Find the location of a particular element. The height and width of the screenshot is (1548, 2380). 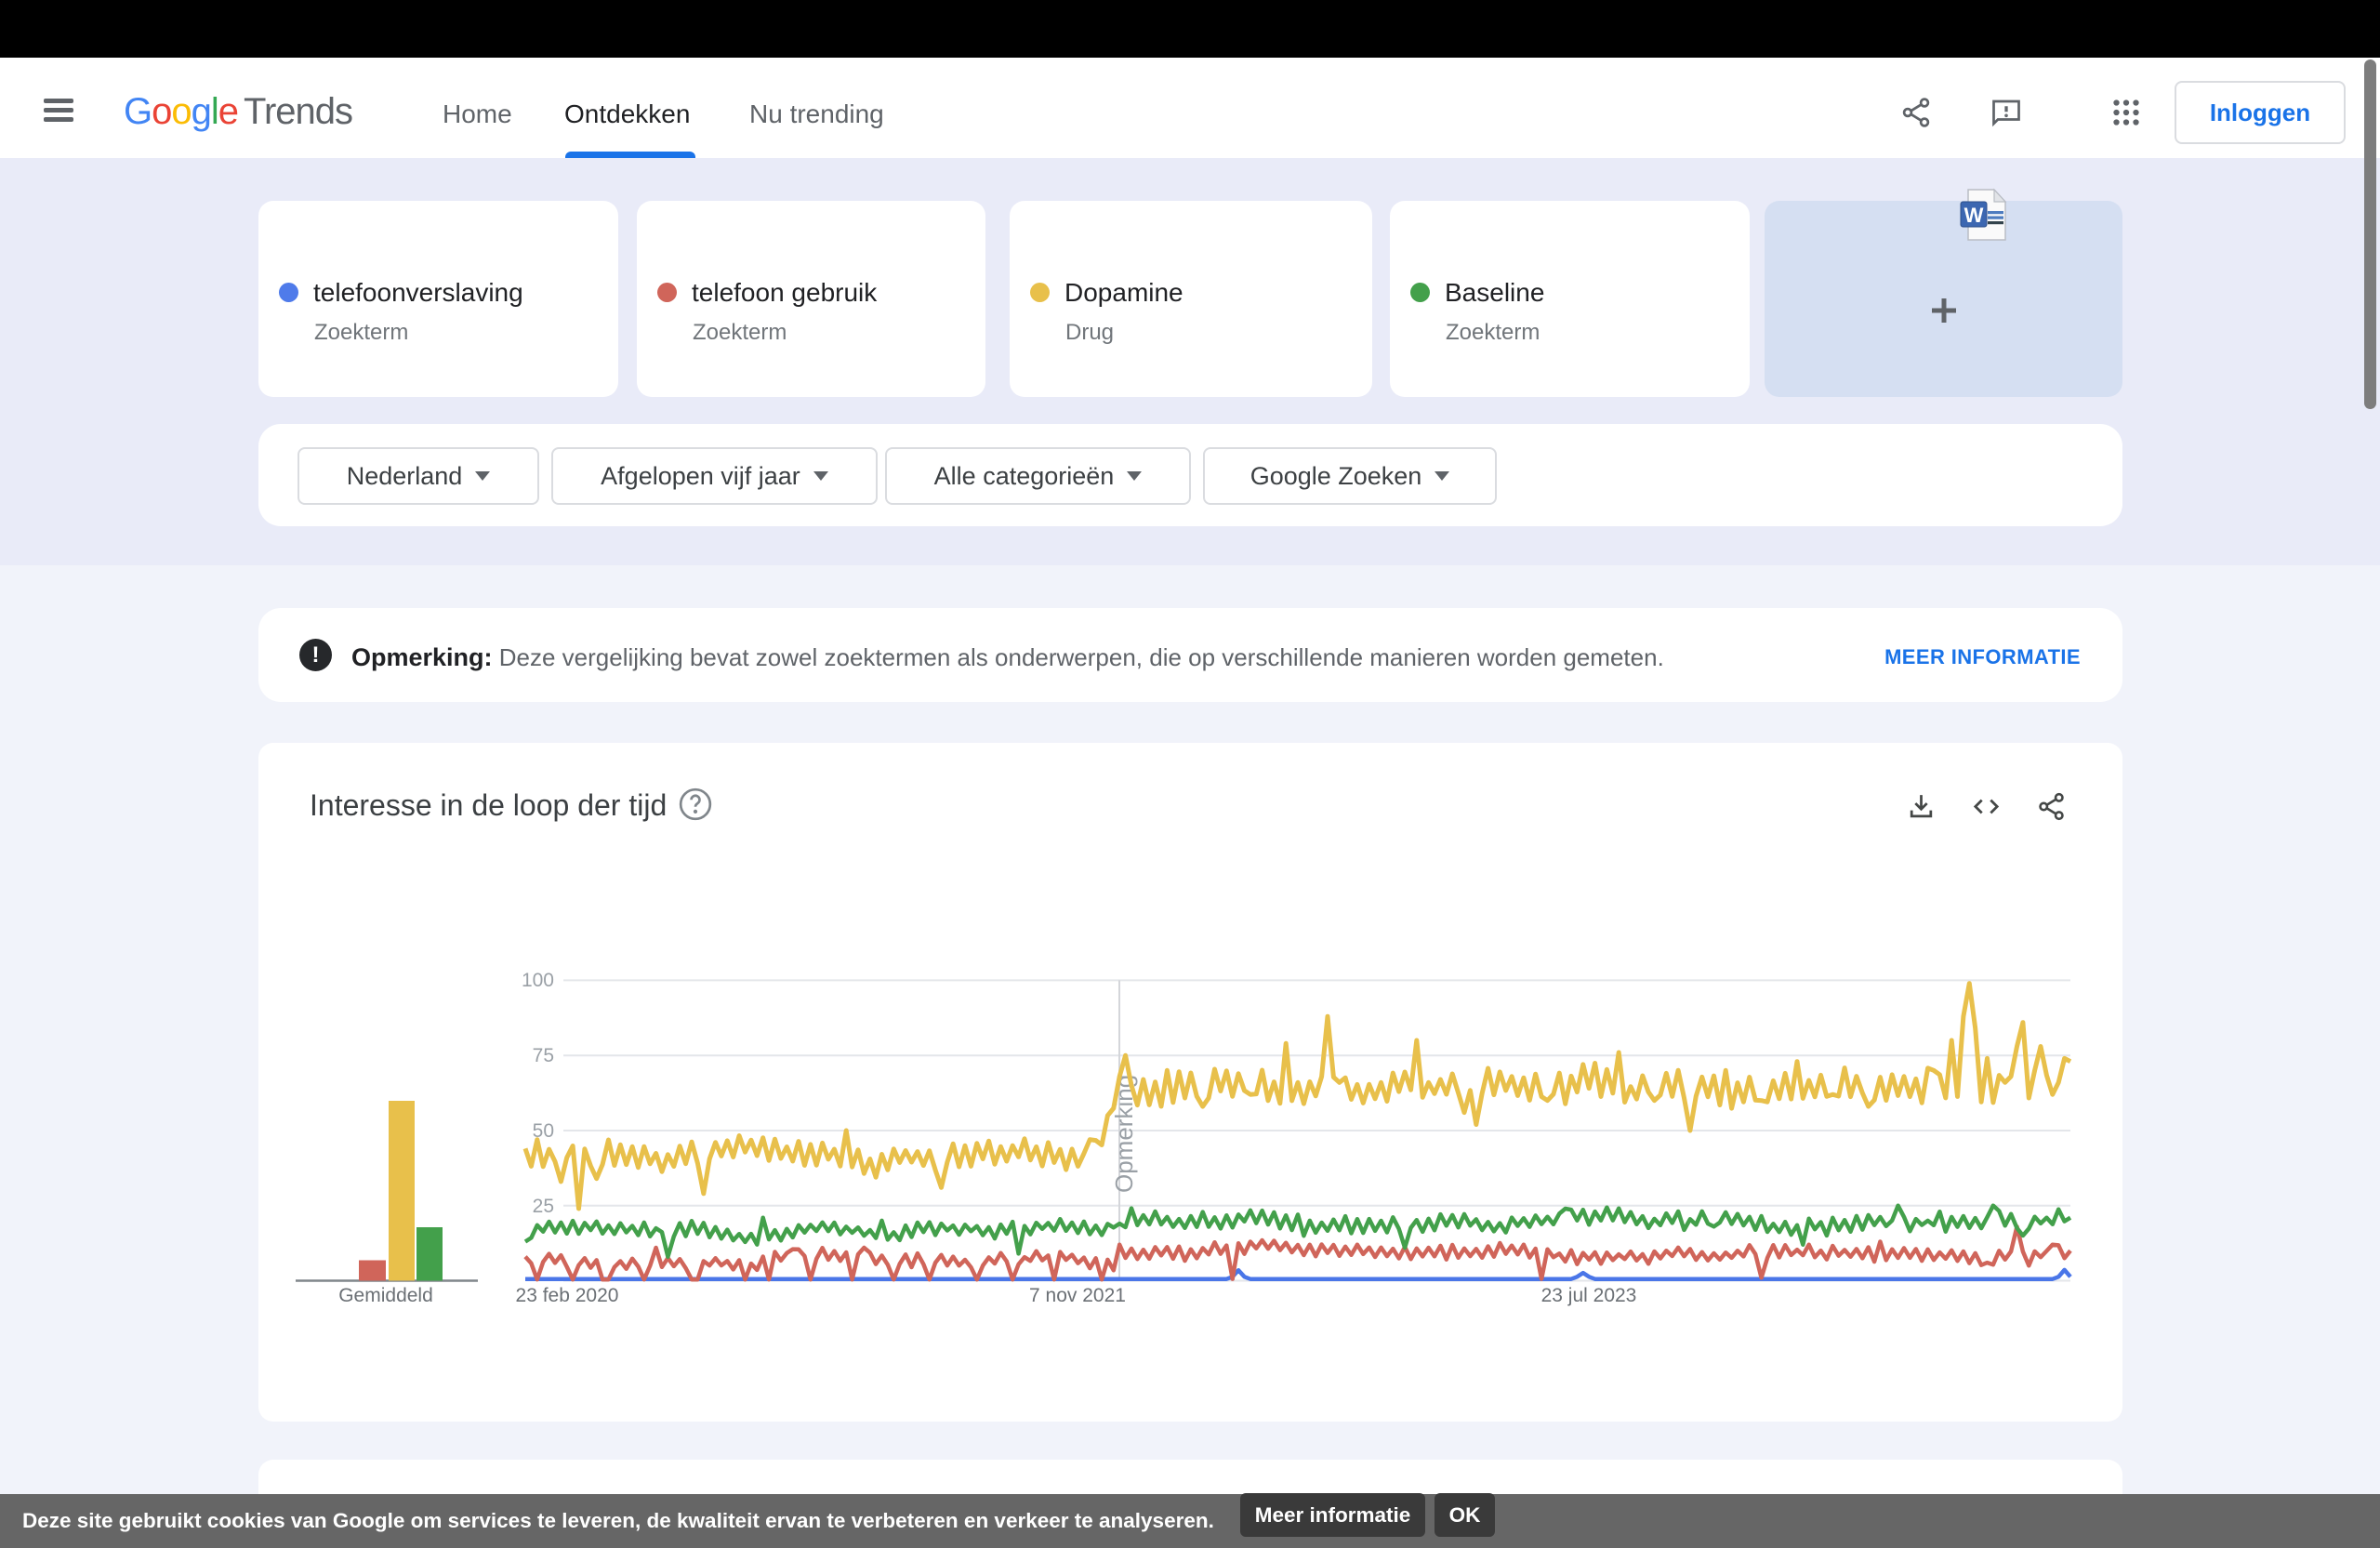

svg-text: W is located at coordinates (1974, 215).